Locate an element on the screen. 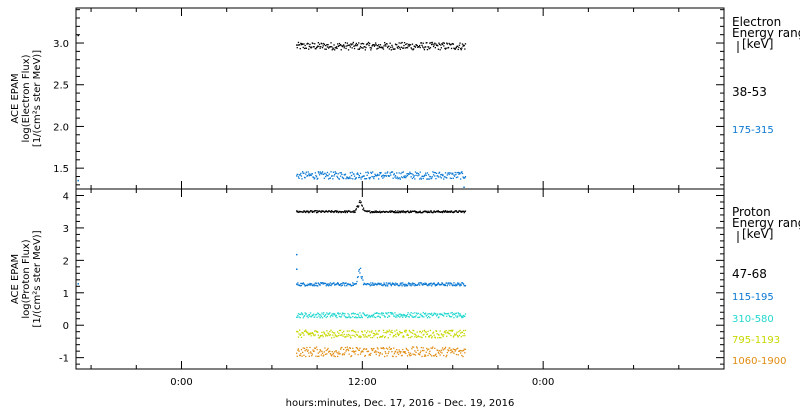 The image size is (800, 410). y-tick-label-proton: 3 is located at coordinates (66, 229).